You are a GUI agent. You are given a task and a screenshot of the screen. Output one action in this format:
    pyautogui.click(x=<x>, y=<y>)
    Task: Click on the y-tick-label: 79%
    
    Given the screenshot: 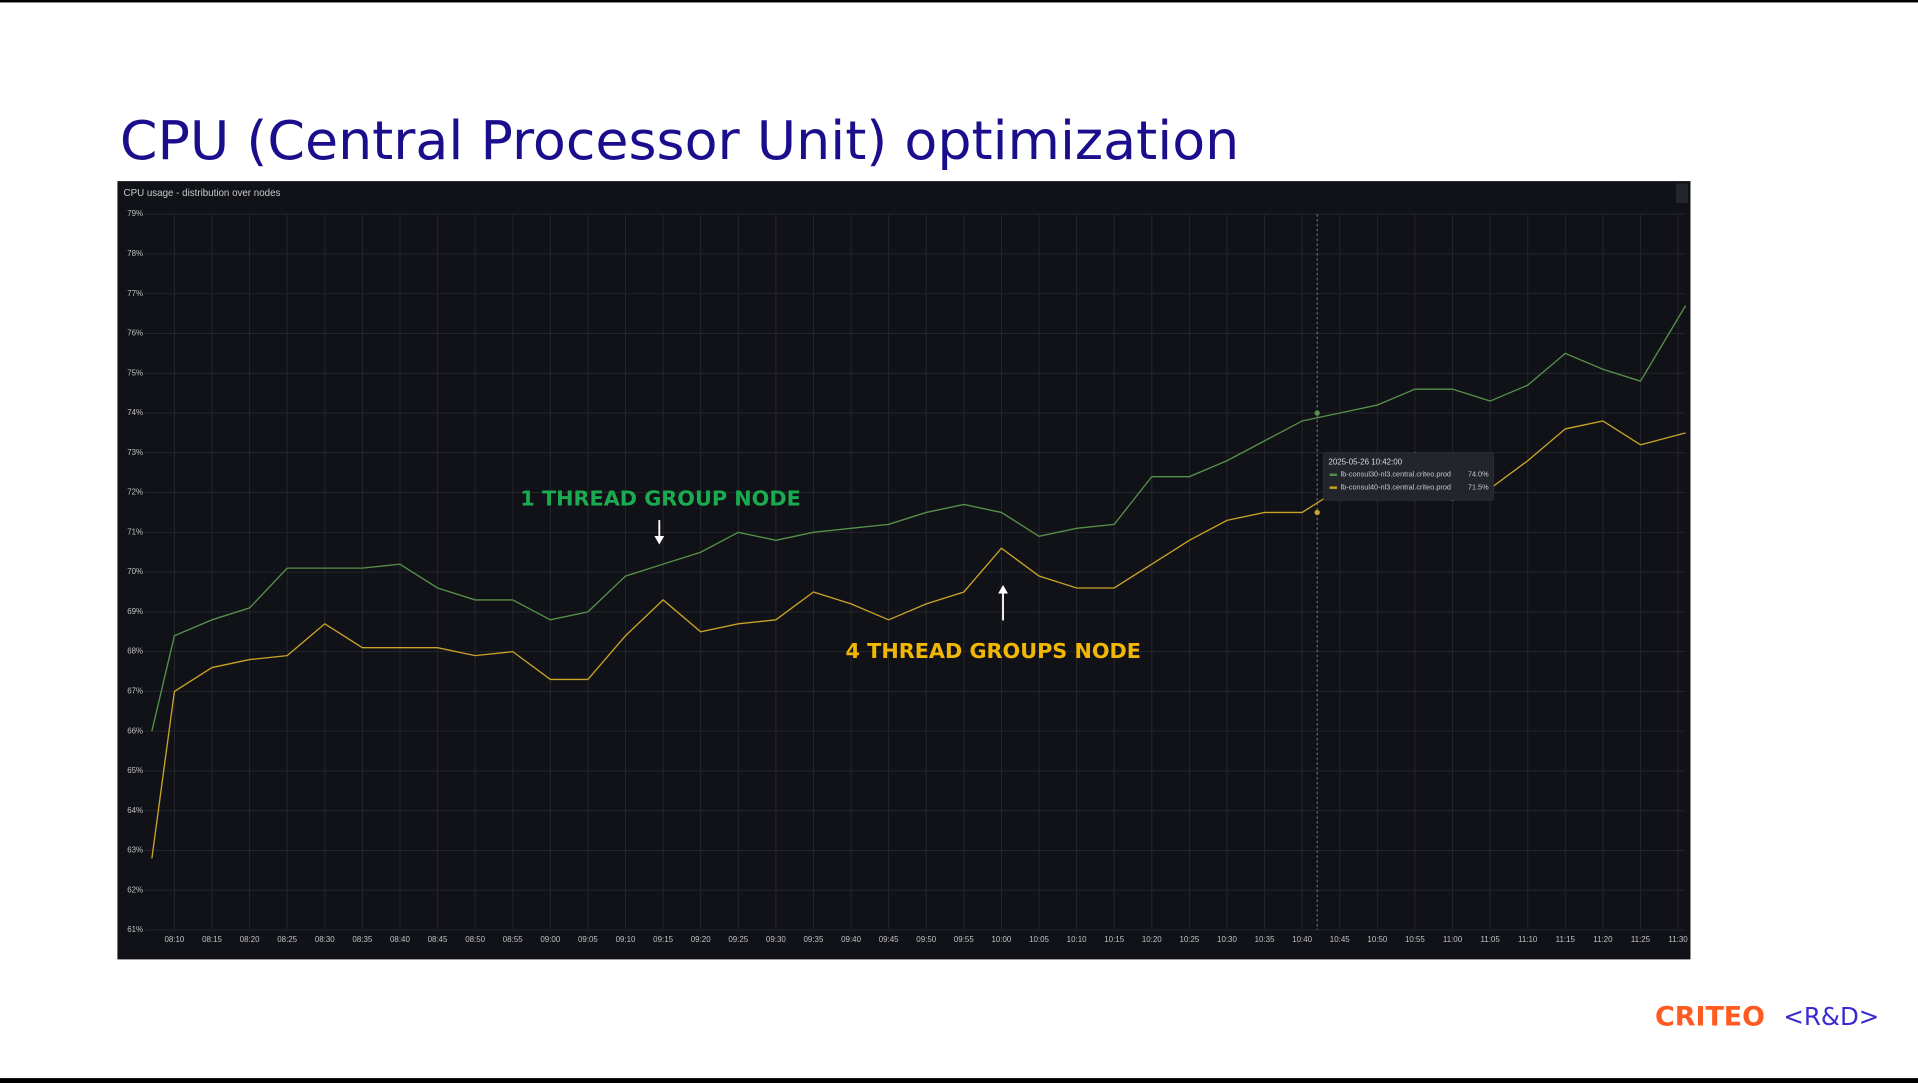 What is the action you would take?
    pyautogui.click(x=135, y=213)
    